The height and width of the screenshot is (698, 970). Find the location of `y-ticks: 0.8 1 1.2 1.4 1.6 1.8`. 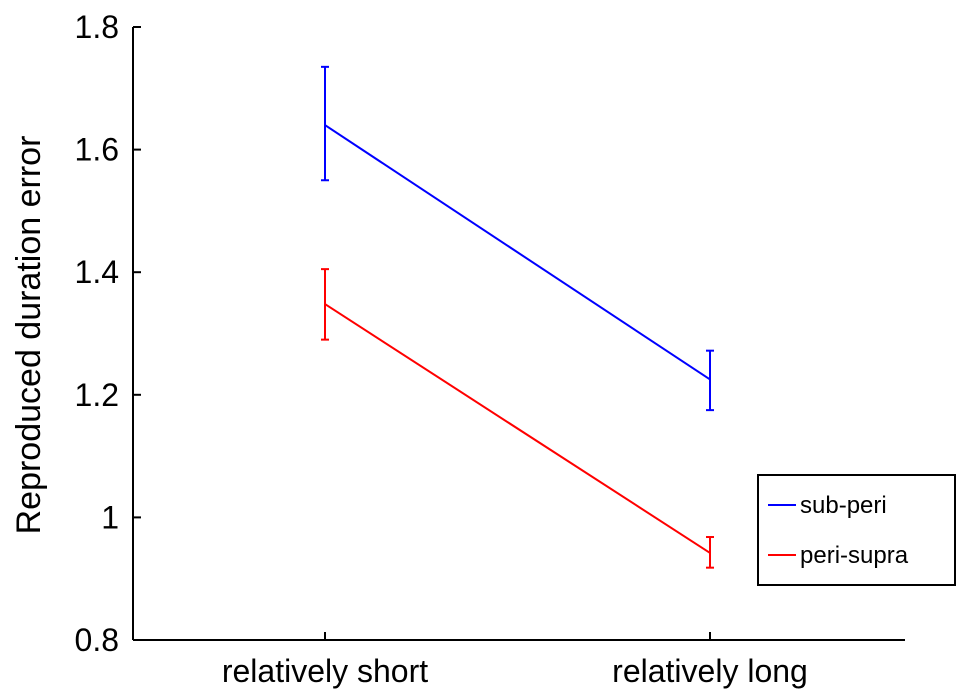

y-ticks: 0.8 1 1.2 1.4 1.6 1.8 is located at coordinates (108, 333).